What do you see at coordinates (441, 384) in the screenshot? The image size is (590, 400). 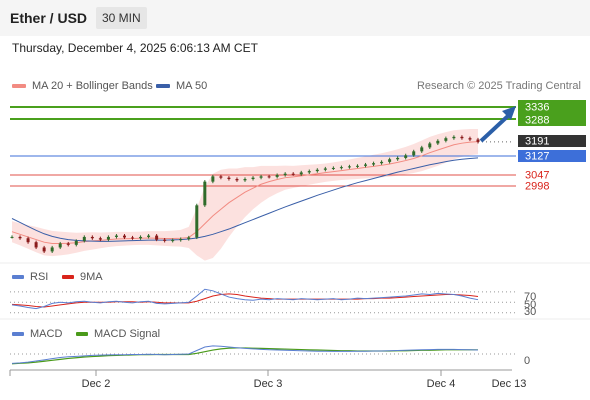 I see `x-tick-label-dec4: Dec 4` at bounding box center [441, 384].